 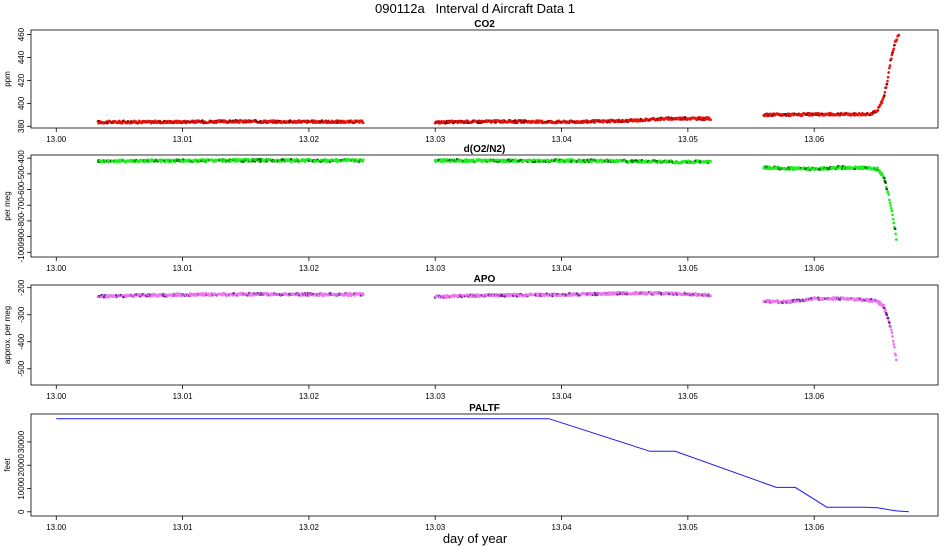 I want to click on y-tick-label: 420, so click(x=21, y=80).